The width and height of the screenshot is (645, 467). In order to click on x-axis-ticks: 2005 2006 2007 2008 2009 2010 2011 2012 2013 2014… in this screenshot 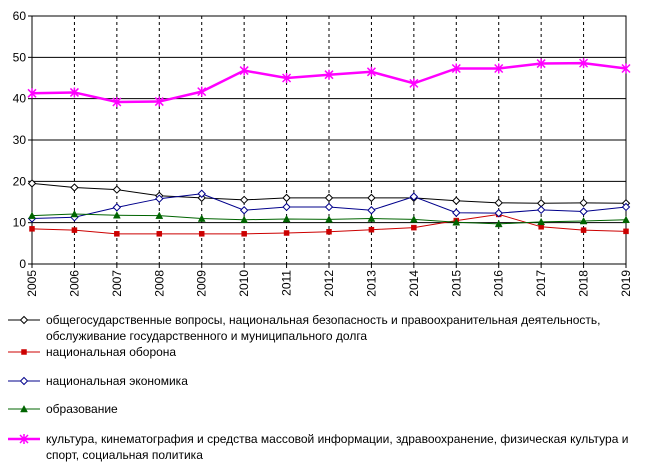, I will do `click(329, 280)`.